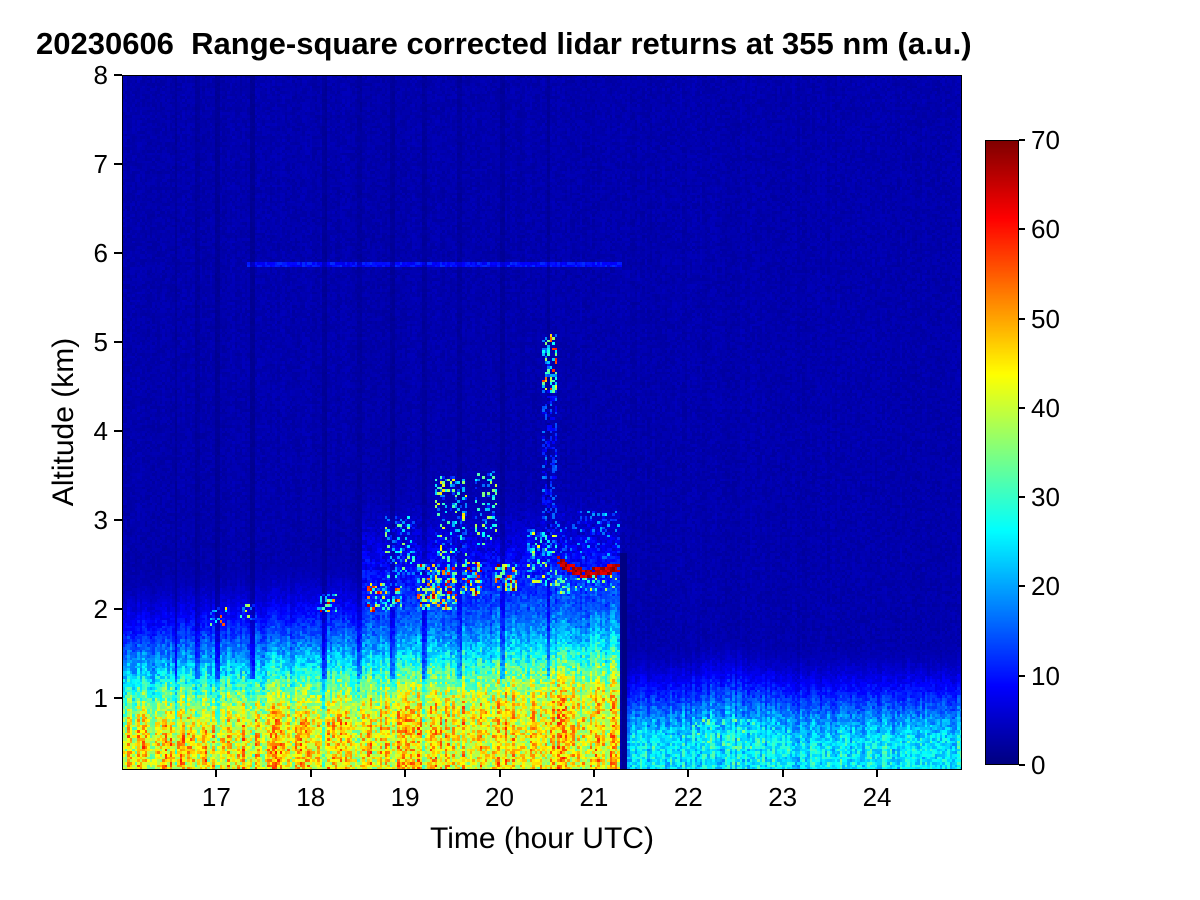 This screenshot has height=900, width=1200. What do you see at coordinates (1045, 407) in the screenshot?
I see `colorbar-tick-label: 40` at bounding box center [1045, 407].